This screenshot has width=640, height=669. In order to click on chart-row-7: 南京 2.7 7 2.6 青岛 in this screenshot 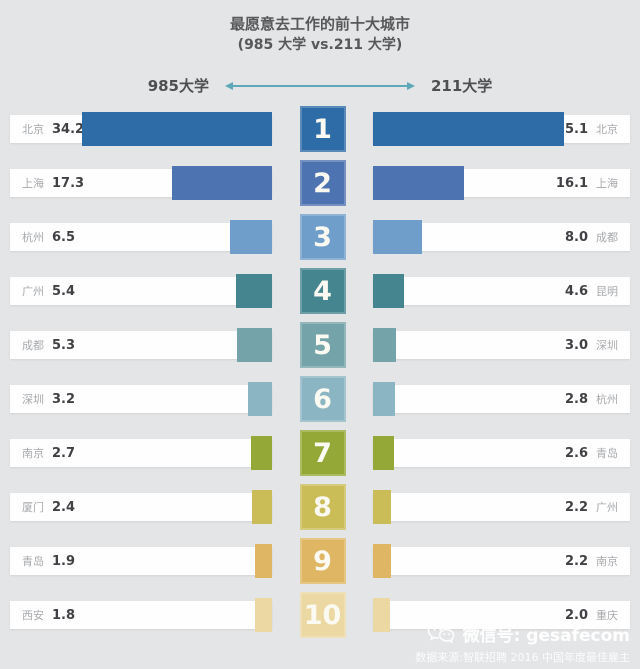, I will do `click(320, 453)`.